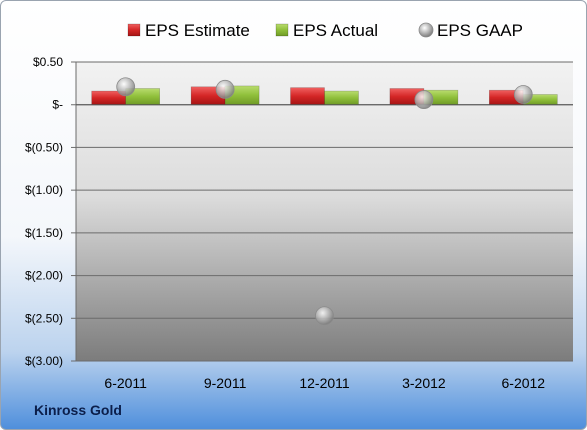  What do you see at coordinates (125, 383) in the screenshot?
I see `x-tick-label: 6-2011` at bounding box center [125, 383].